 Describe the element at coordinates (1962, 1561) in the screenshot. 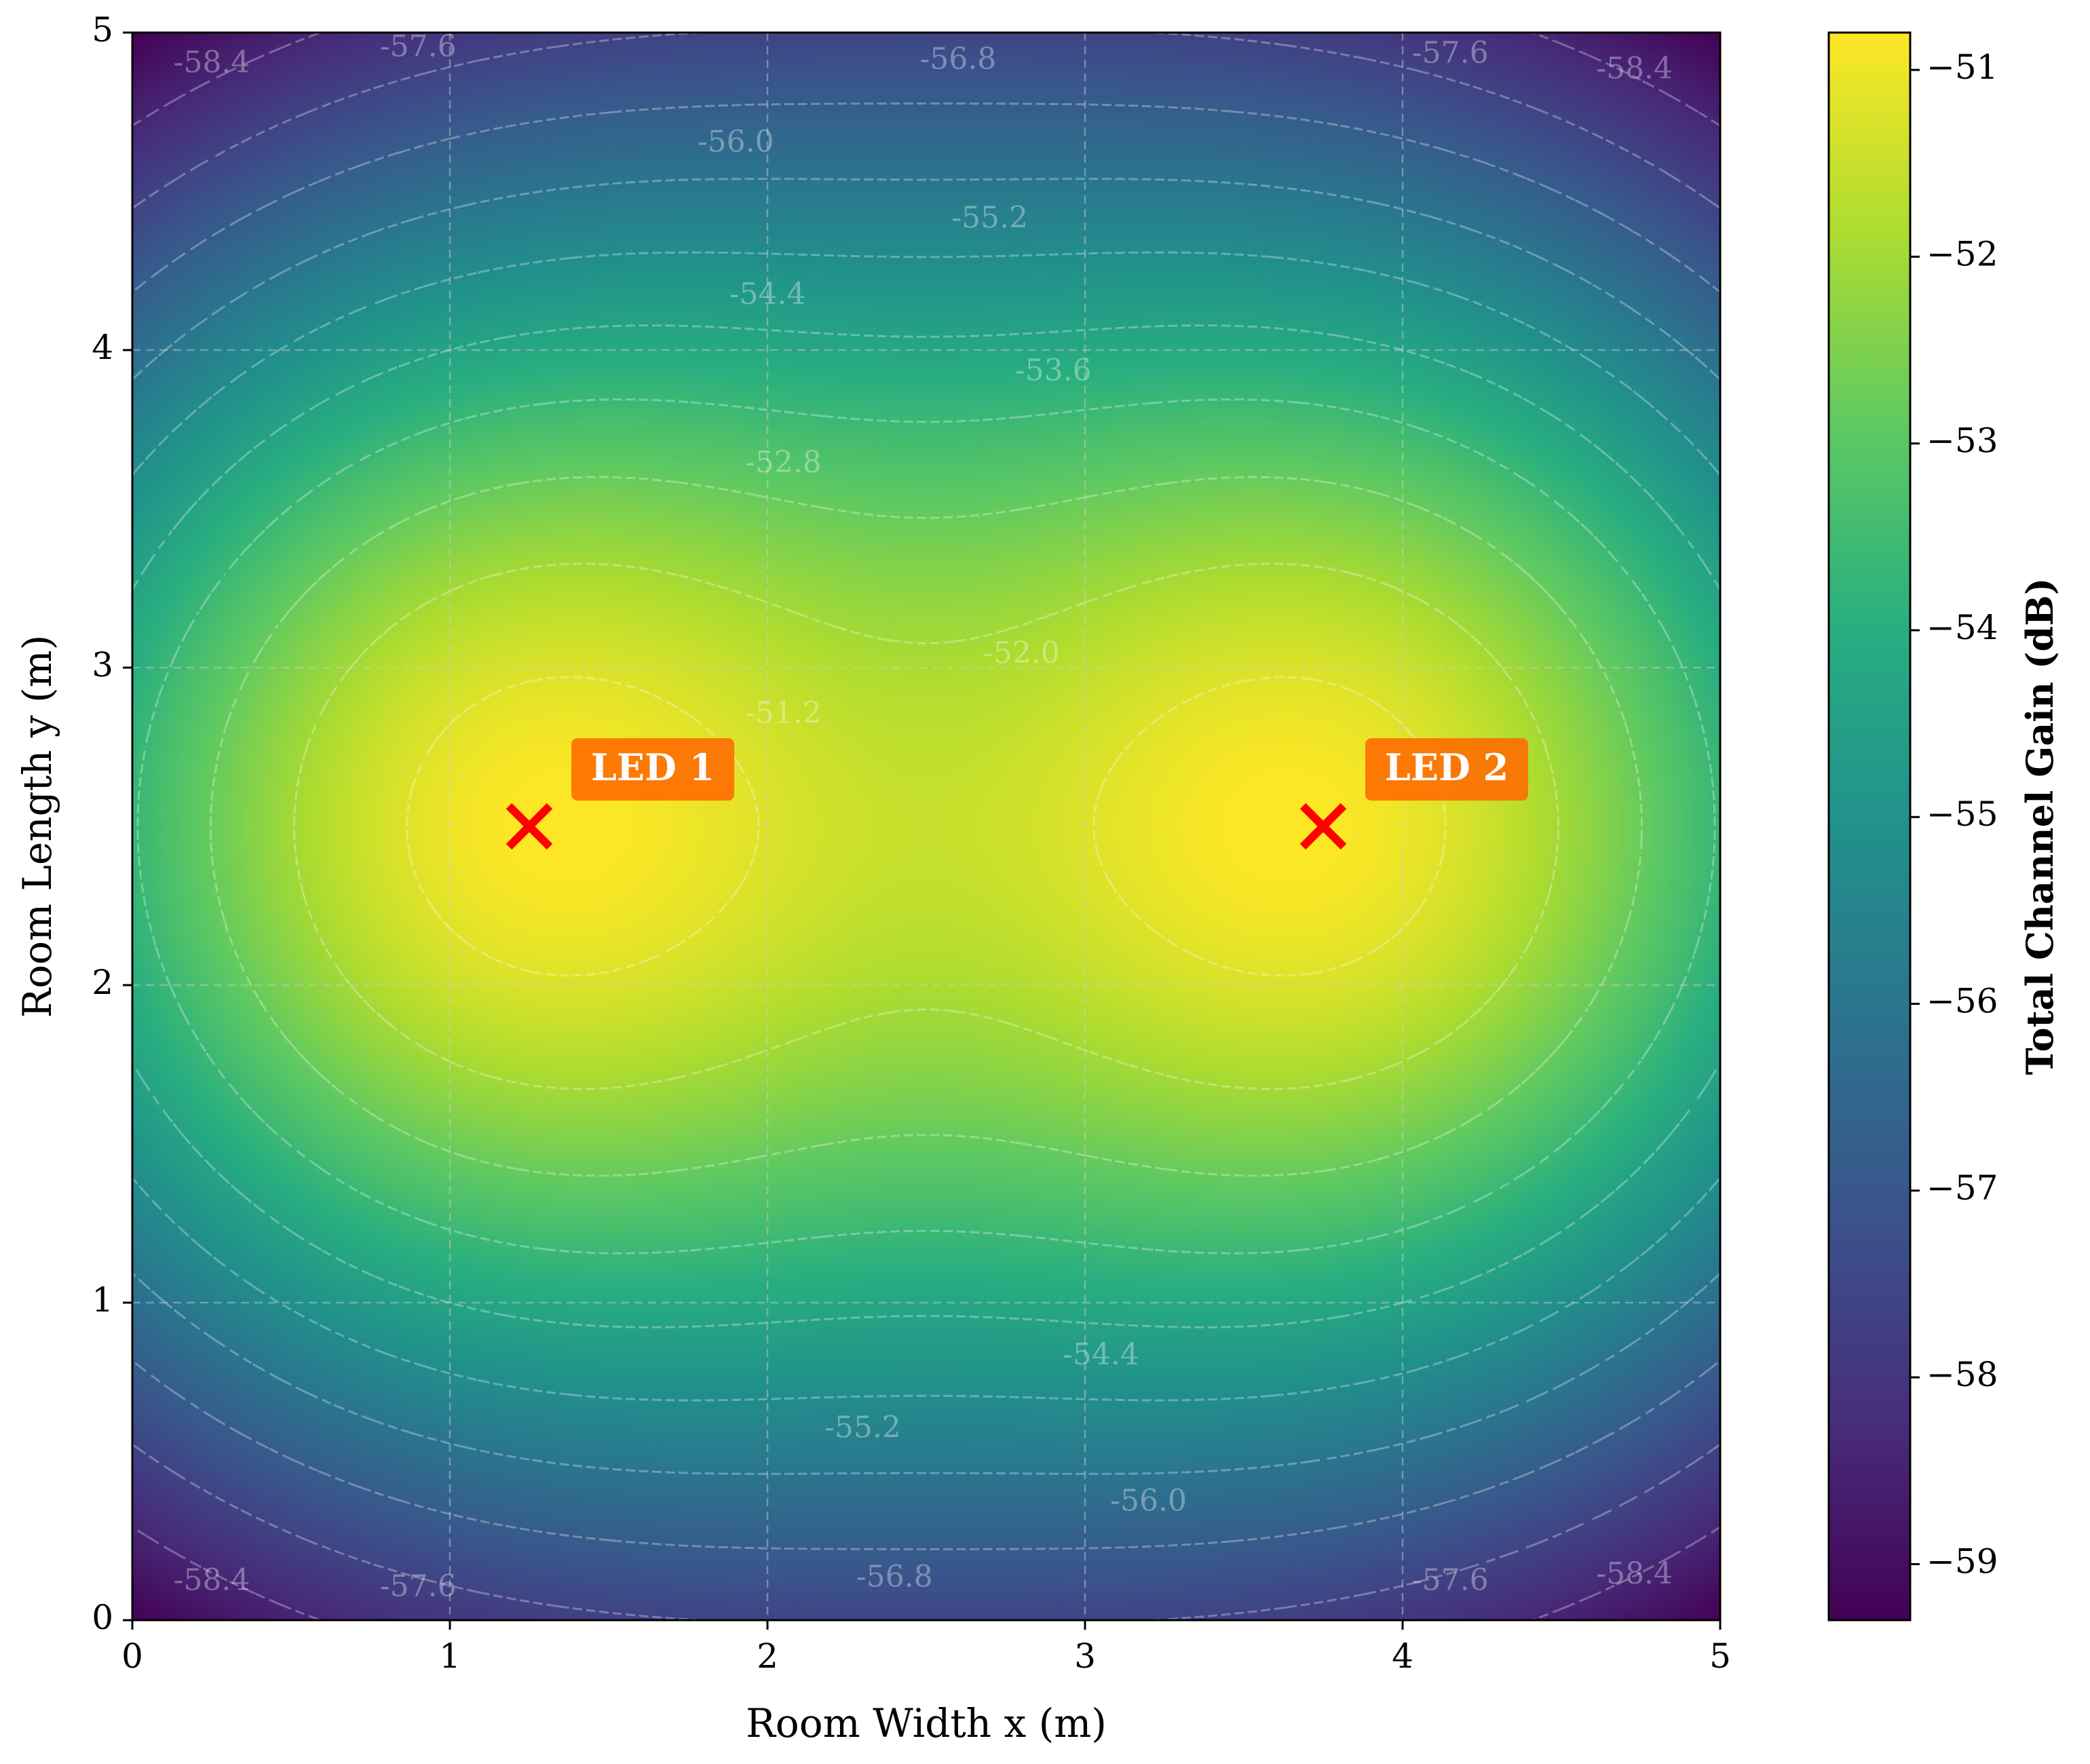

I see `colorbar-tick-label: −59` at that location.